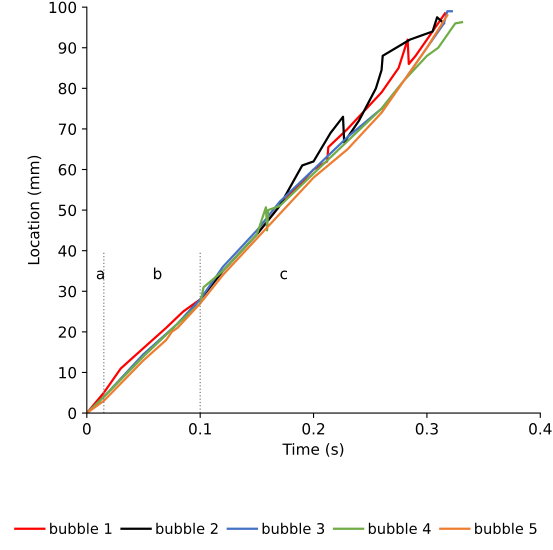 This screenshot has width=553, height=550. Describe the element at coordinates (313, 450) in the screenshot. I see `x-axis-title: Time (s)` at that location.